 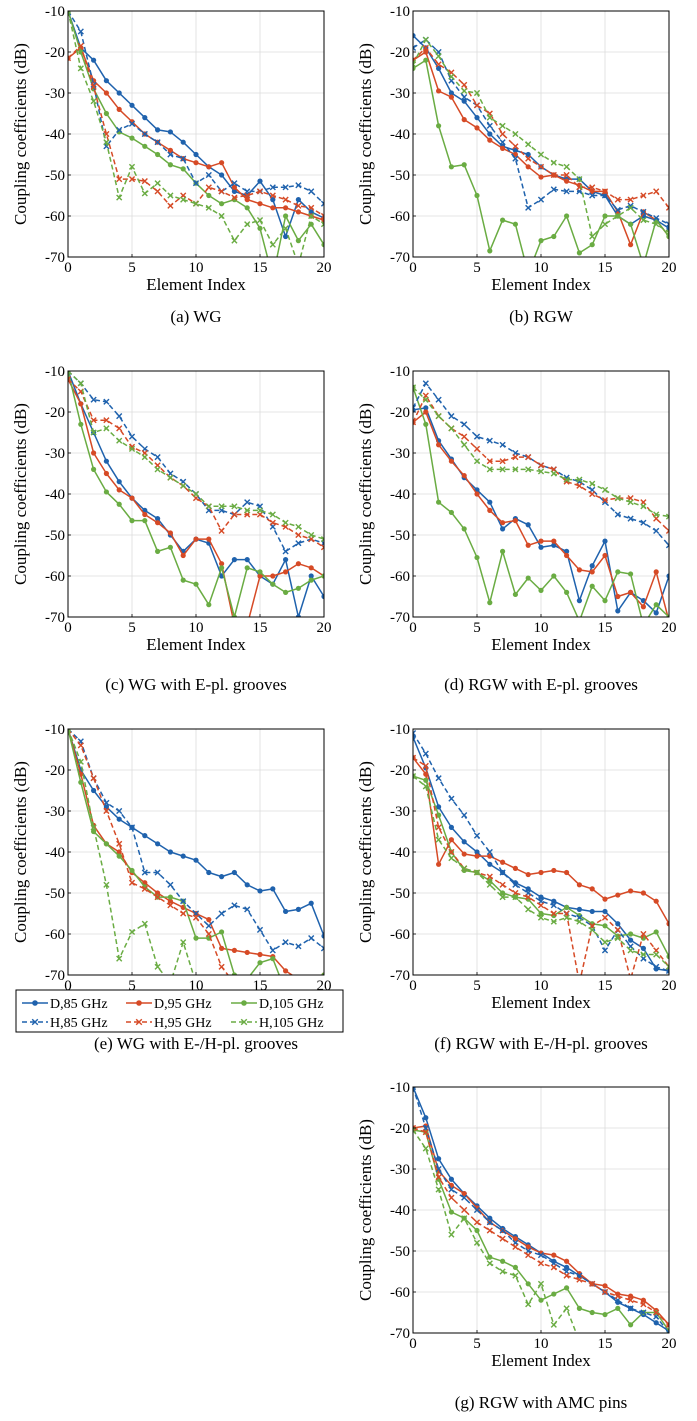 I want to click on panel-caption: (d) RGW with E-pl. grooves, so click(x=541, y=684).